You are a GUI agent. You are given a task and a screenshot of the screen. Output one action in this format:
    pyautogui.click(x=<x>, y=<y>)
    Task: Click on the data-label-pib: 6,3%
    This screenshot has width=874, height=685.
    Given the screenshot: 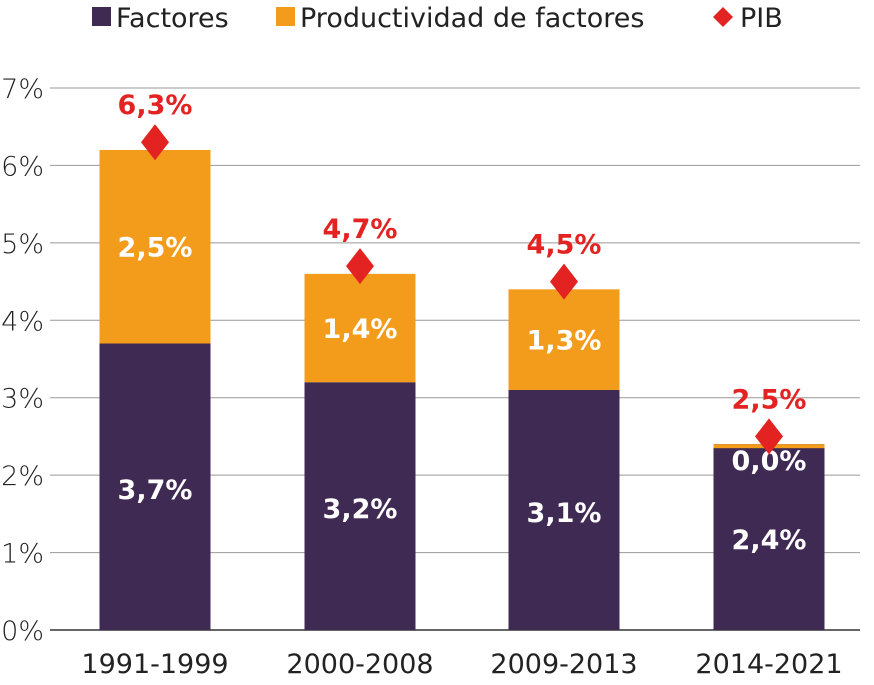 What is the action you would take?
    pyautogui.click(x=155, y=105)
    